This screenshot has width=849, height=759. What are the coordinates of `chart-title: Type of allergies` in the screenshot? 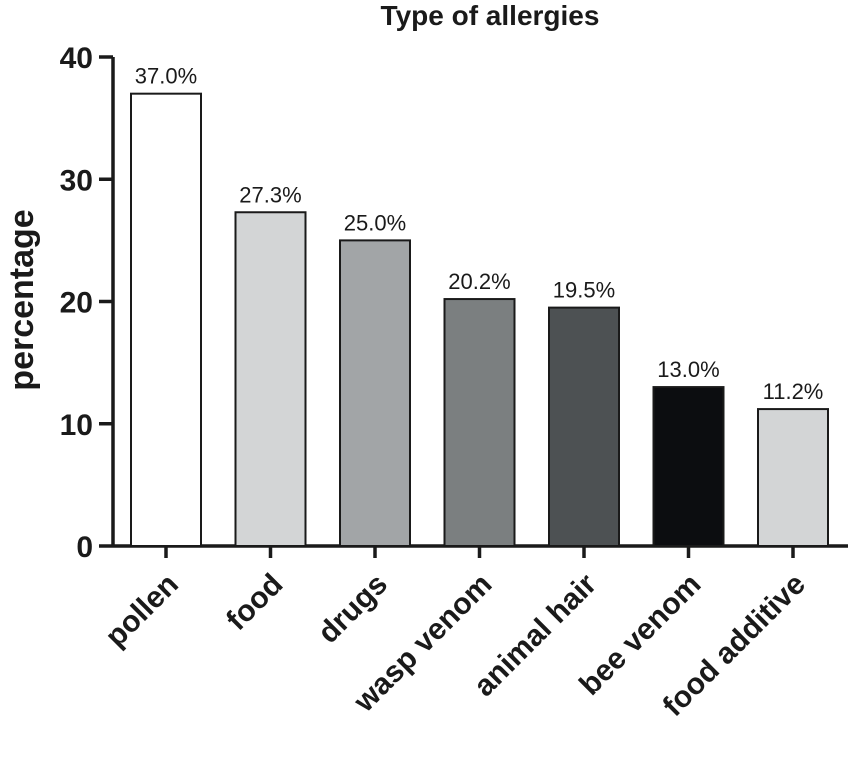 It's located at (490, 15).